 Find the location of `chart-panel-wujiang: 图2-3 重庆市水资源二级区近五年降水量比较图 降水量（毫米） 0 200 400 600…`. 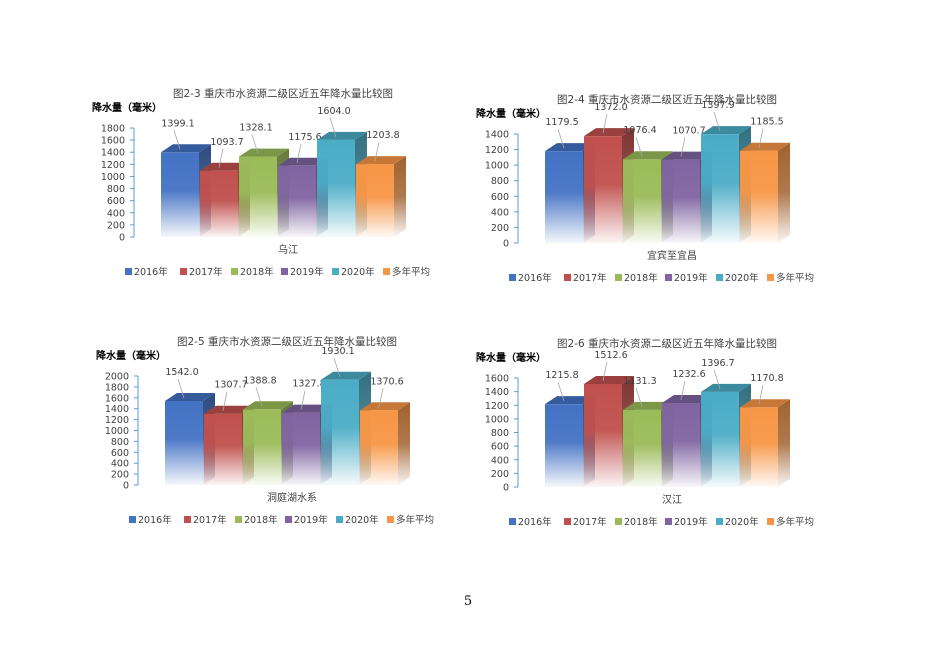

chart-panel-wujiang: 图2-3 重庆市水资源二级区近五年降水量比较图 降水量（毫米） 0 200 400 600… is located at coordinates (259, 184).